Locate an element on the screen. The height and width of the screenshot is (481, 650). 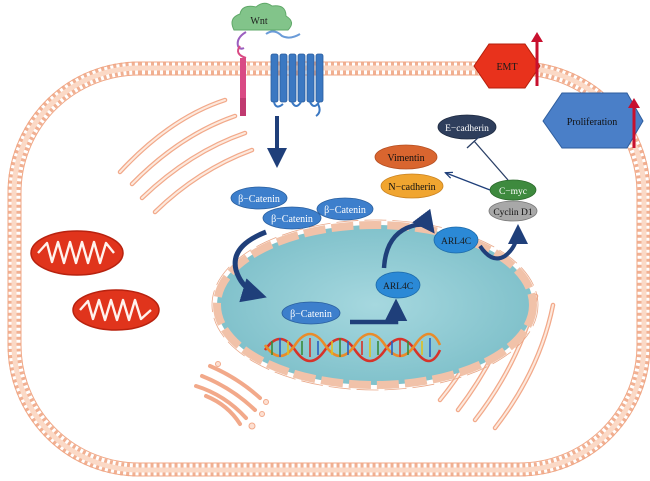
emt-label: EMT is located at coordinates (506, 67).